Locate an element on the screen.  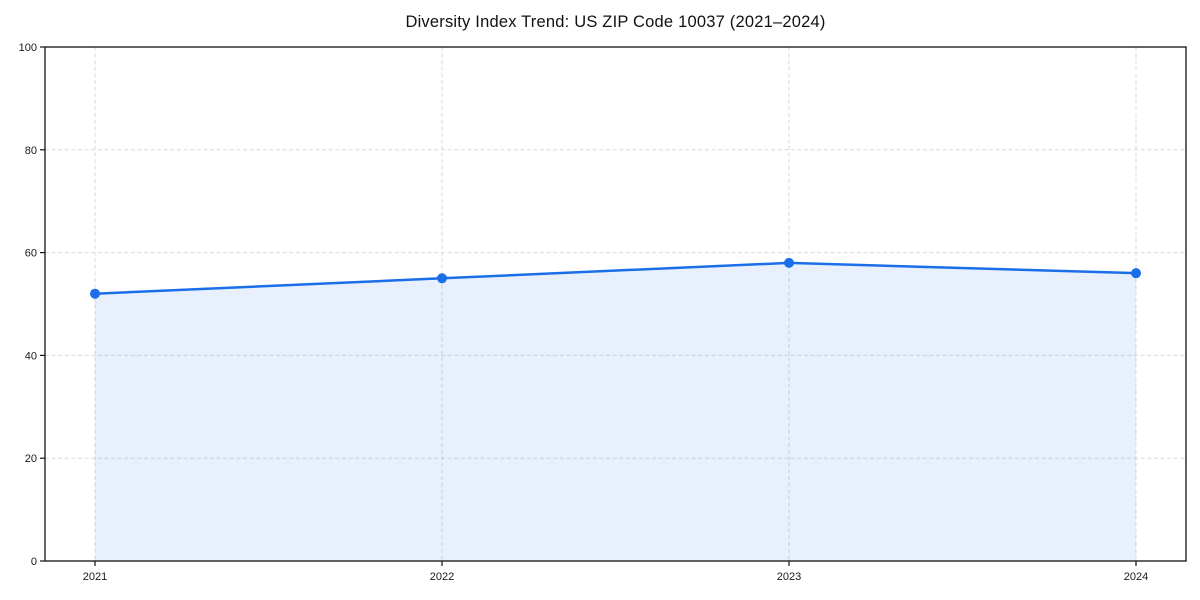
x-tick-label: 2021 is located at coordinates (95, 577).